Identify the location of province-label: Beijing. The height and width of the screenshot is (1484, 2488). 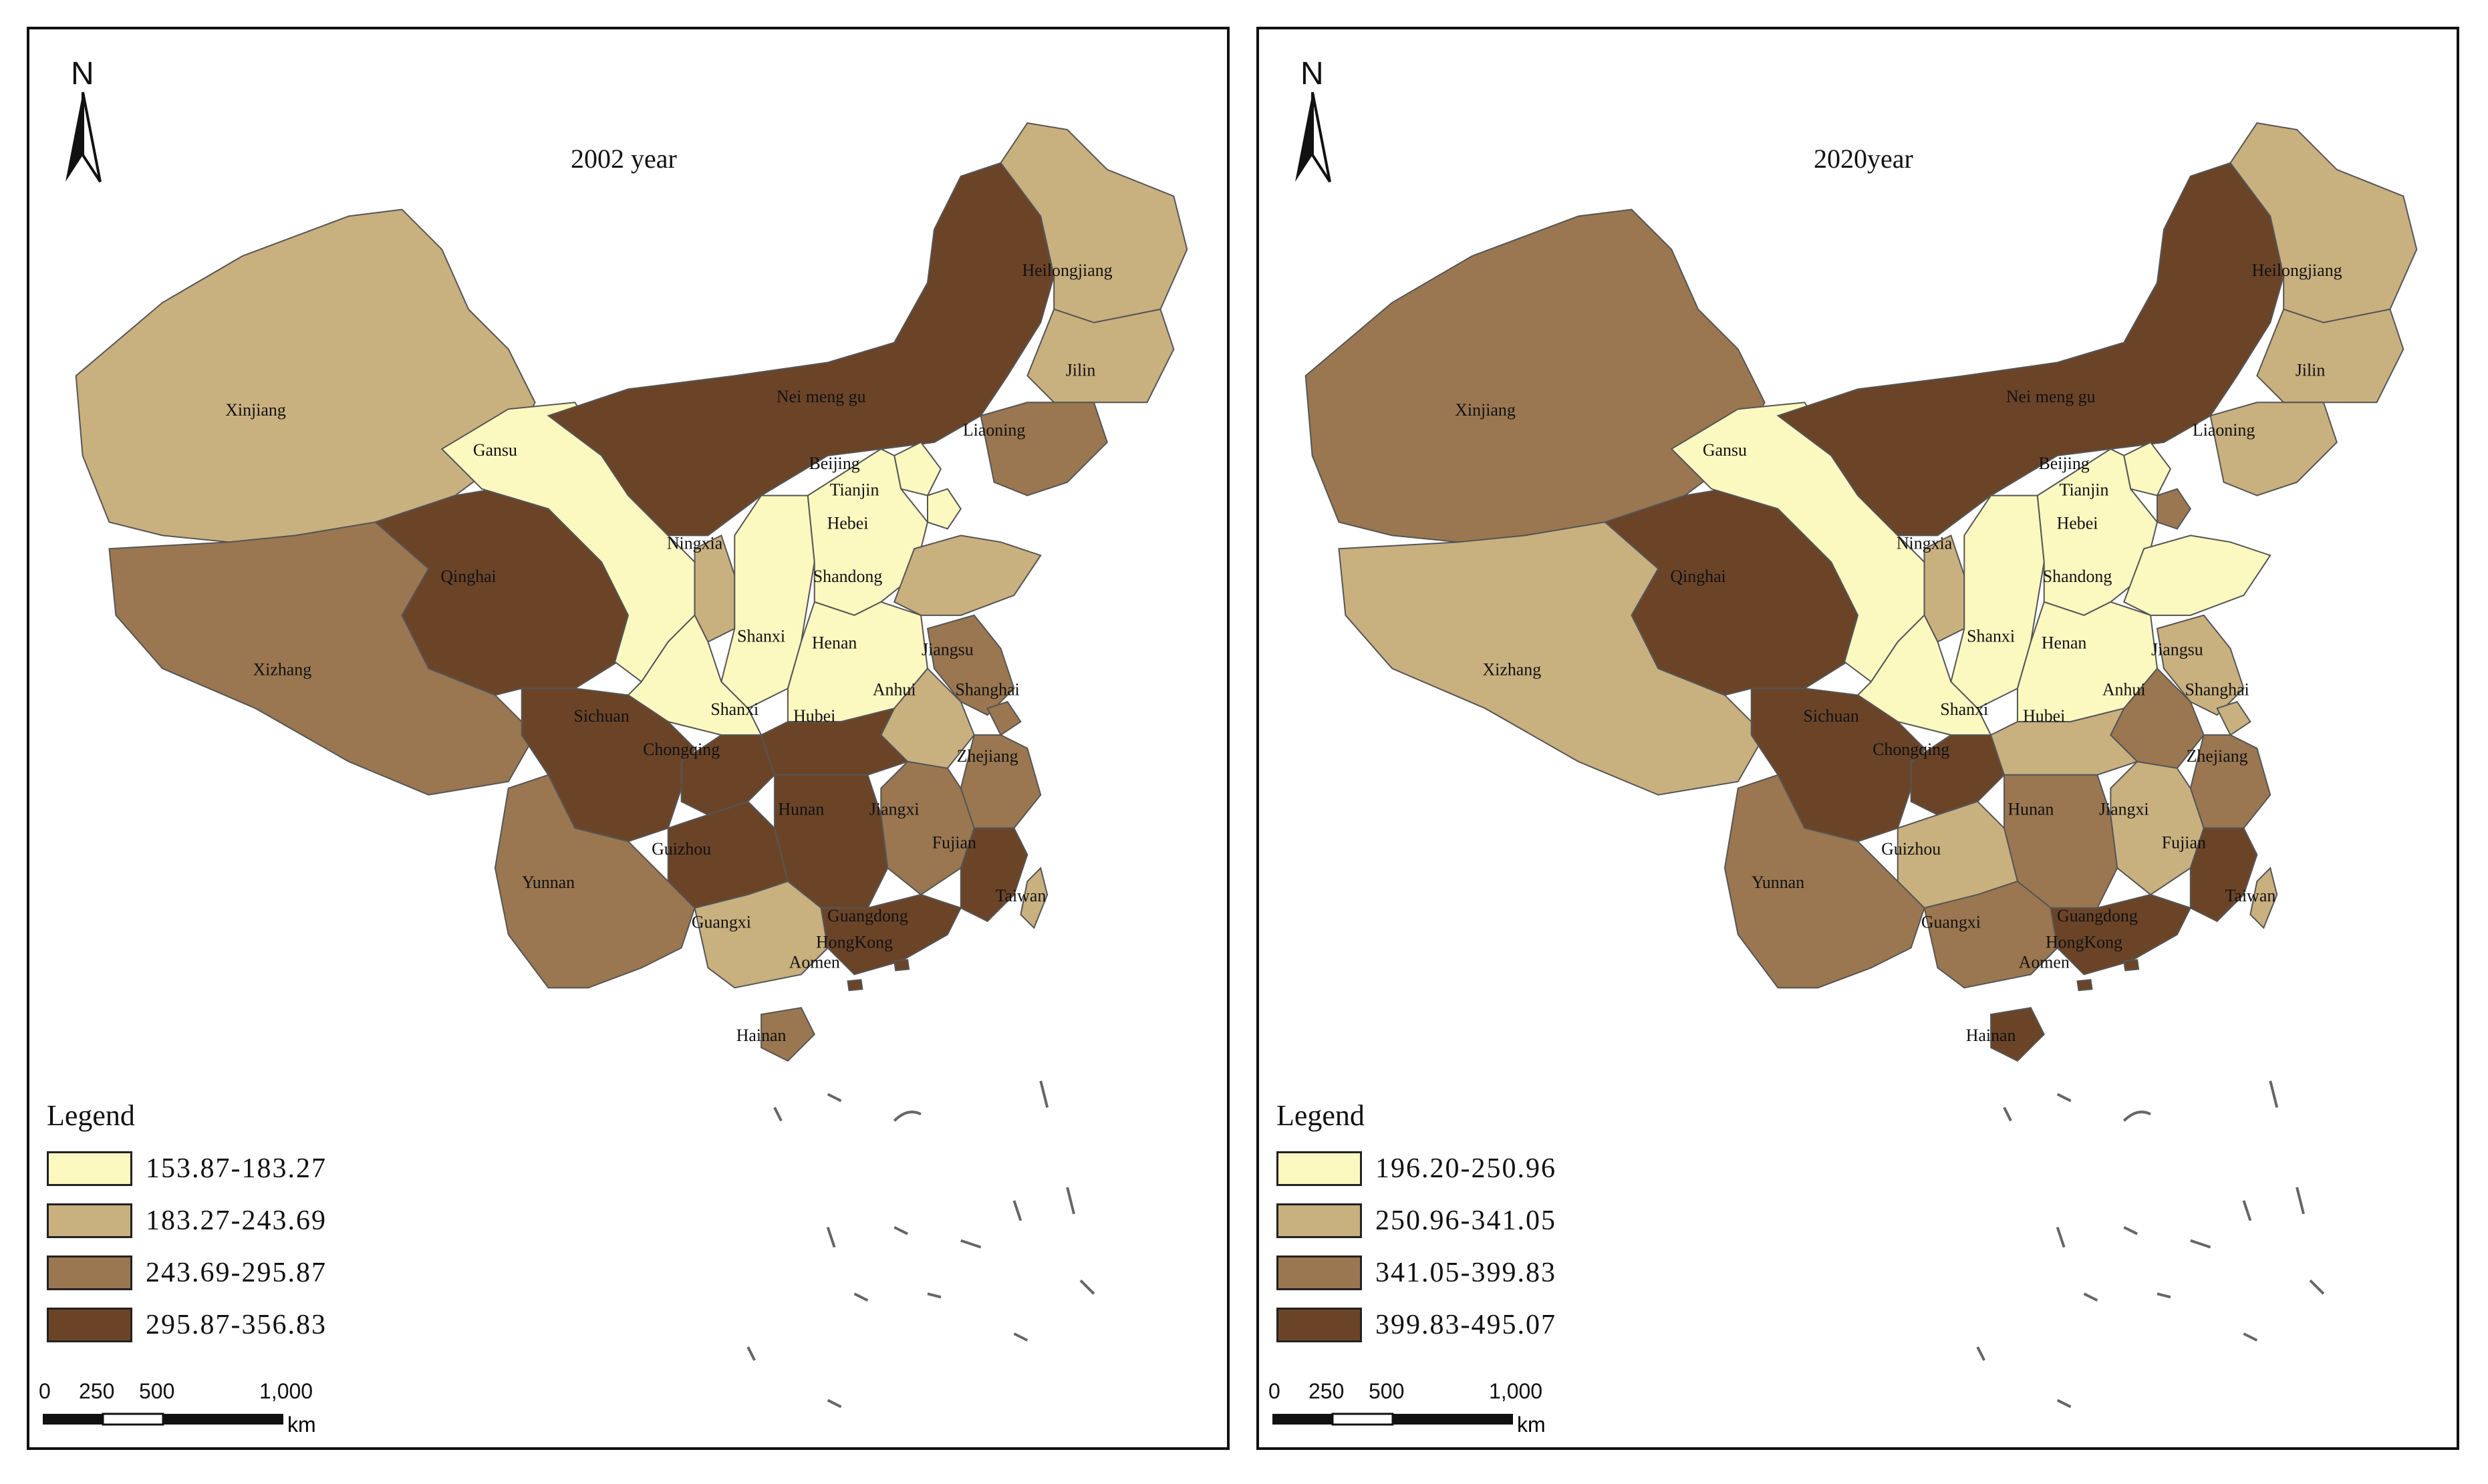
(2064, 464).